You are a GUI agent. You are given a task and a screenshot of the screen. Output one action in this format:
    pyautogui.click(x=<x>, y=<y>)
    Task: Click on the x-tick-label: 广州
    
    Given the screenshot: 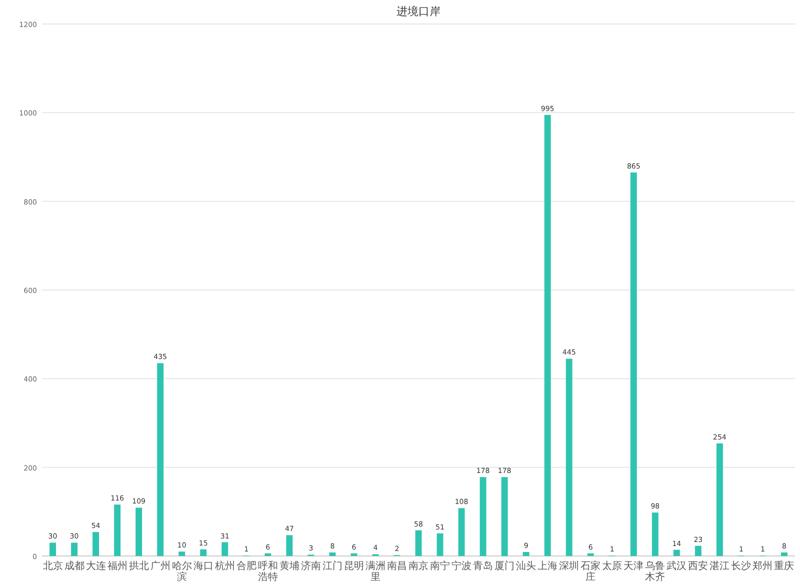 What is the action you would take?
    pyautogui.click(x=160, y=566)
    